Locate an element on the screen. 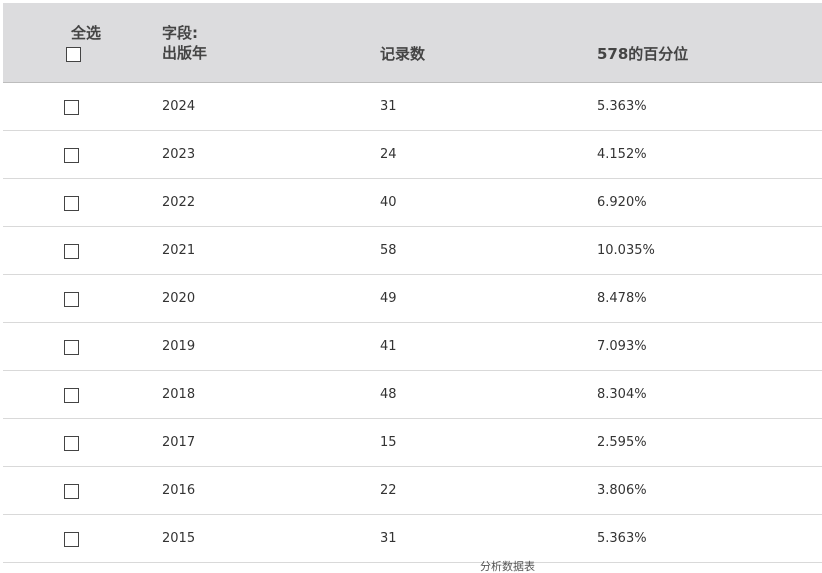 Image resolution: width=822 pixels, height=573 pixels. select-all-label: 全选 is located at coordinates (86, 33).